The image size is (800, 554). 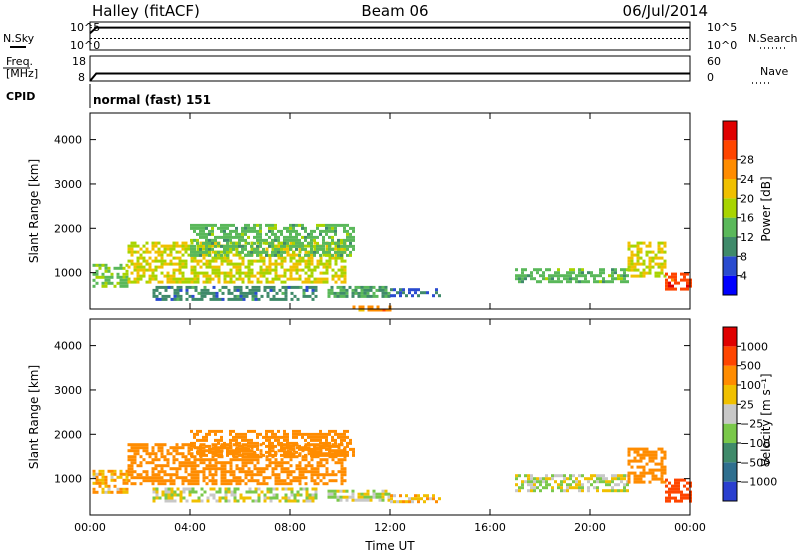 What do you see at coordinates (392, 267) in the screenshot?
I see `power-data` at bounding box center [392, 267].